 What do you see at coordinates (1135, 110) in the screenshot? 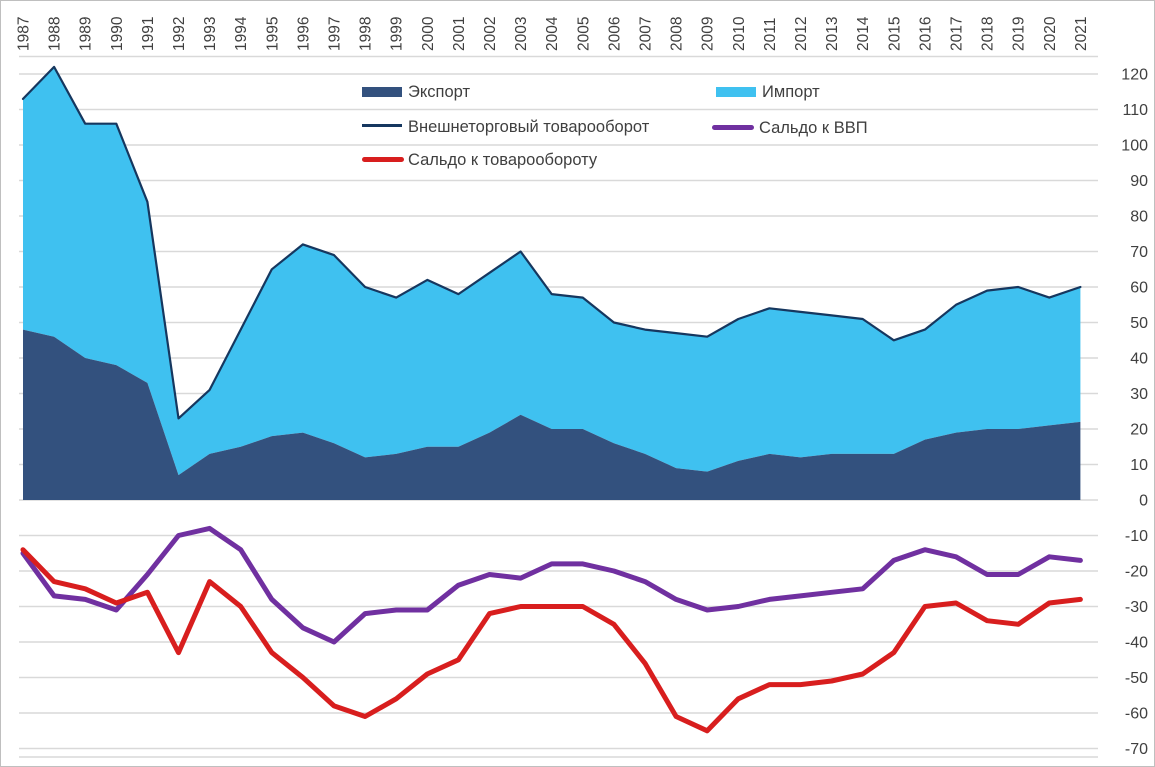
I see `y-tick-label-110: 110` at bounding box center [1135, 110].